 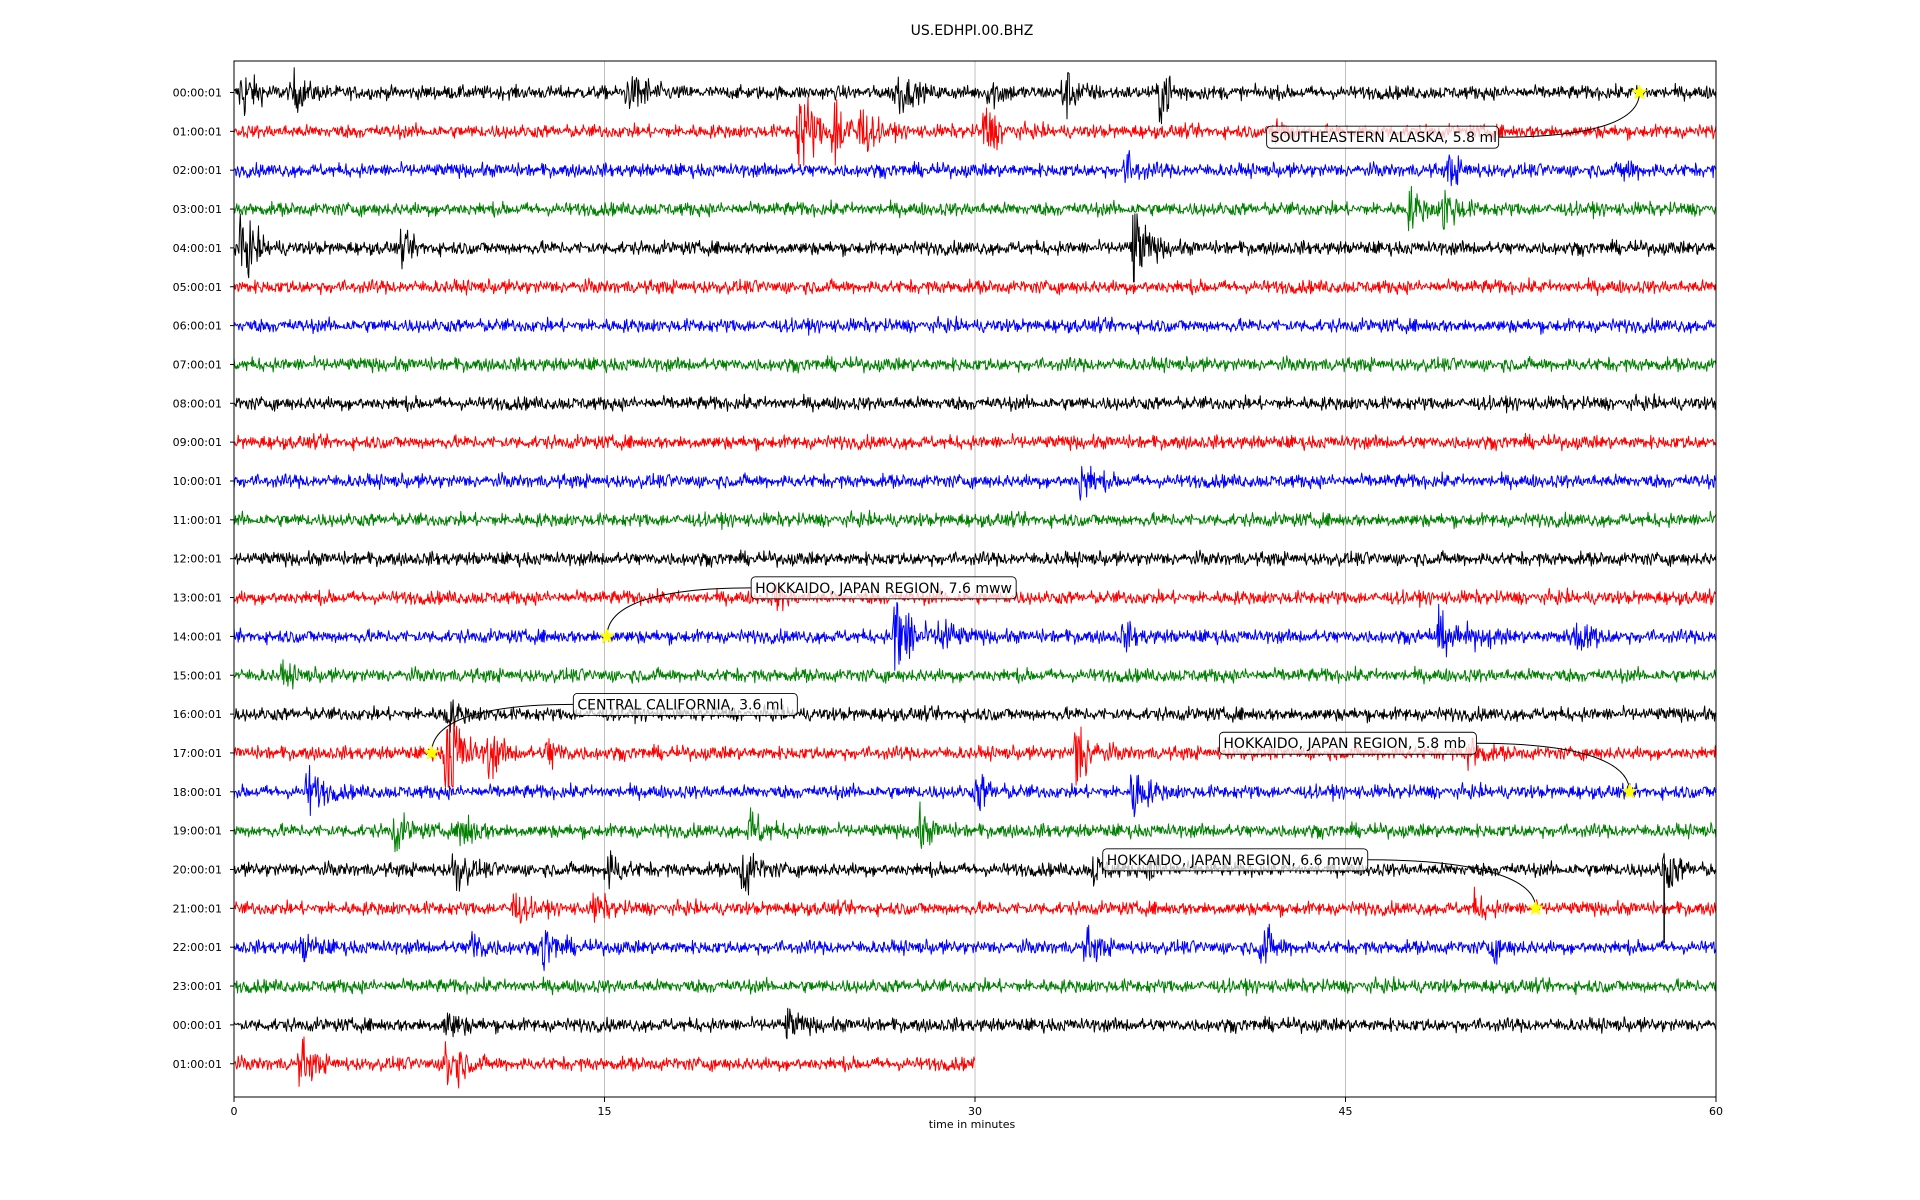 I want to click on x-tick-label: 60, so click(x=1716, y=1111).